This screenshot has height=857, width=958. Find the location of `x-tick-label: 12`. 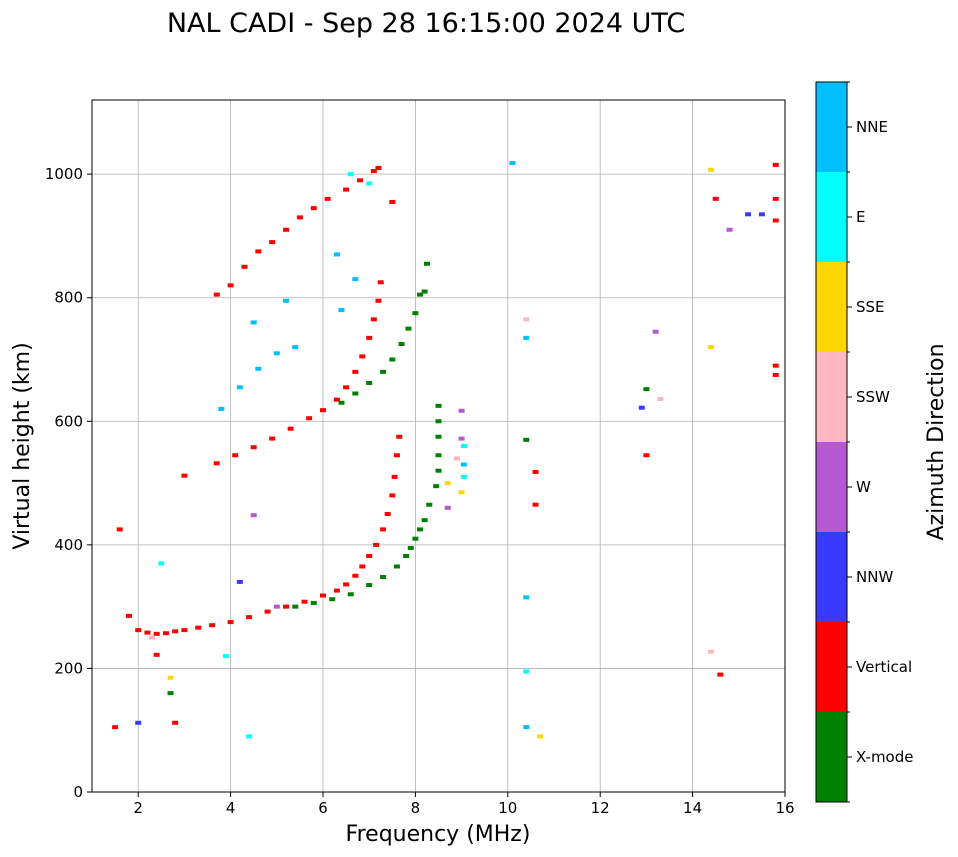

x-tick-label: 12 is located at coordinates (600, 808).